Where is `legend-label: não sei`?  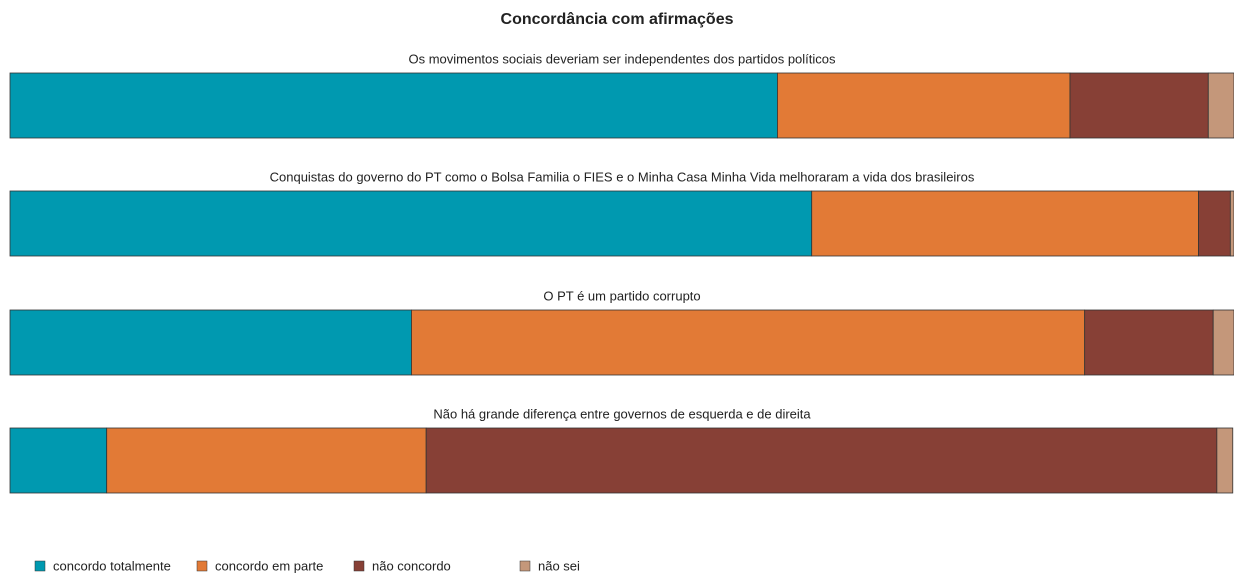 legend-label: não sei is located at coordinates (559, 565).